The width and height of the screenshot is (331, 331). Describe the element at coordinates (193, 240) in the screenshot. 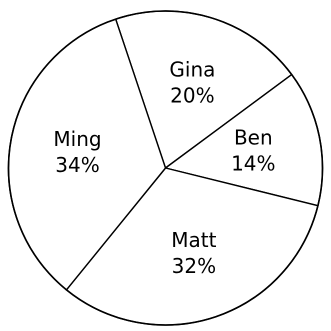

I see `slice-label-matt: Matt` at that location.